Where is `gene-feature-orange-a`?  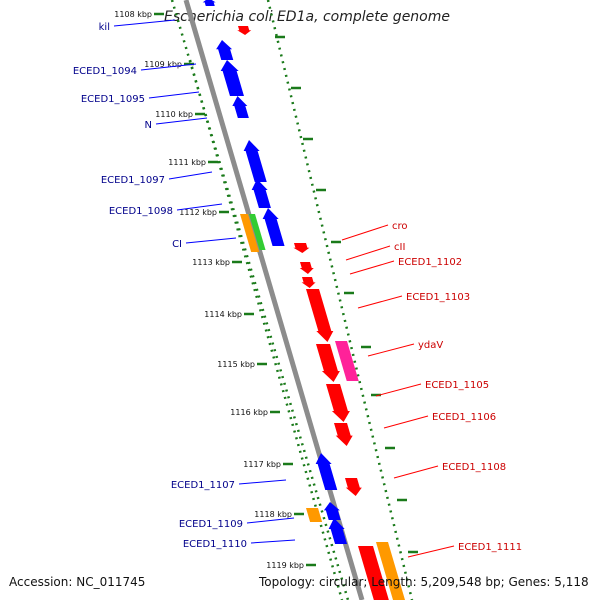
gene-feature-orange-a is located at coordinates (250, 233).